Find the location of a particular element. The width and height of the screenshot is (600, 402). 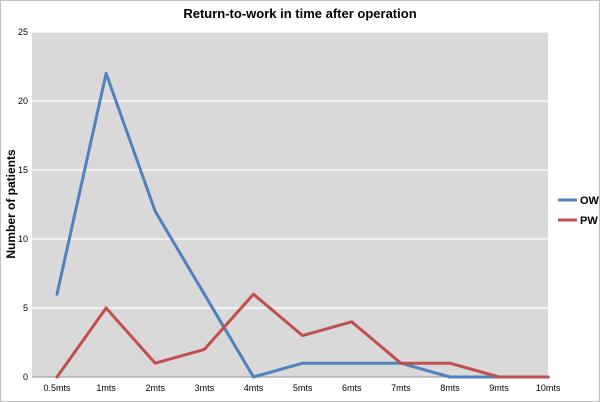

x-tick-label: 5mts is located at coordinates (303, 388).